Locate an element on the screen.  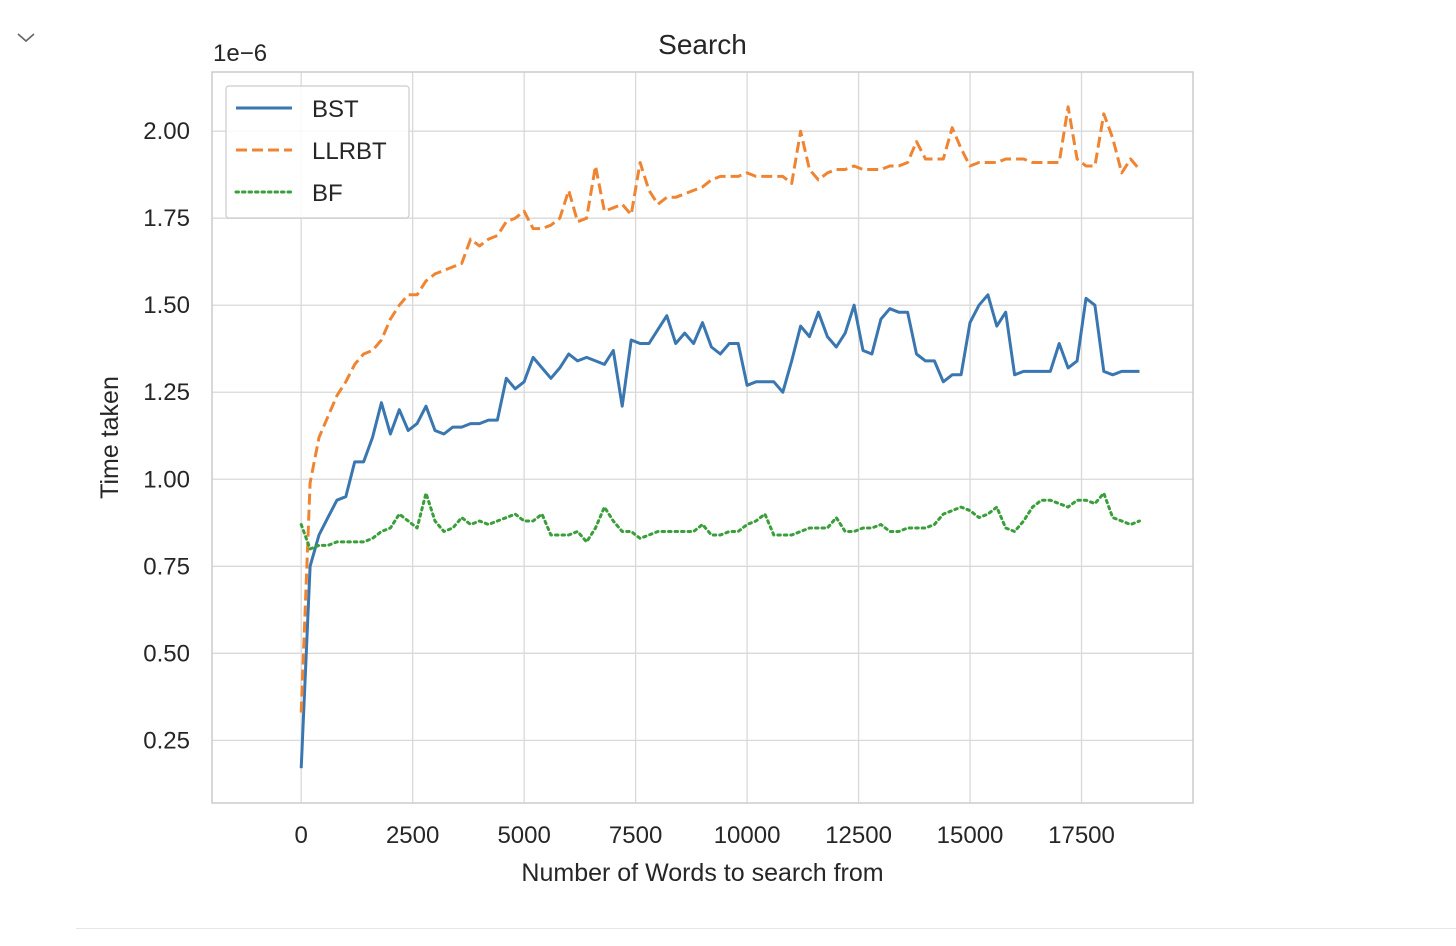
legend-label-bst: BST is located at coordinates (335, 109).